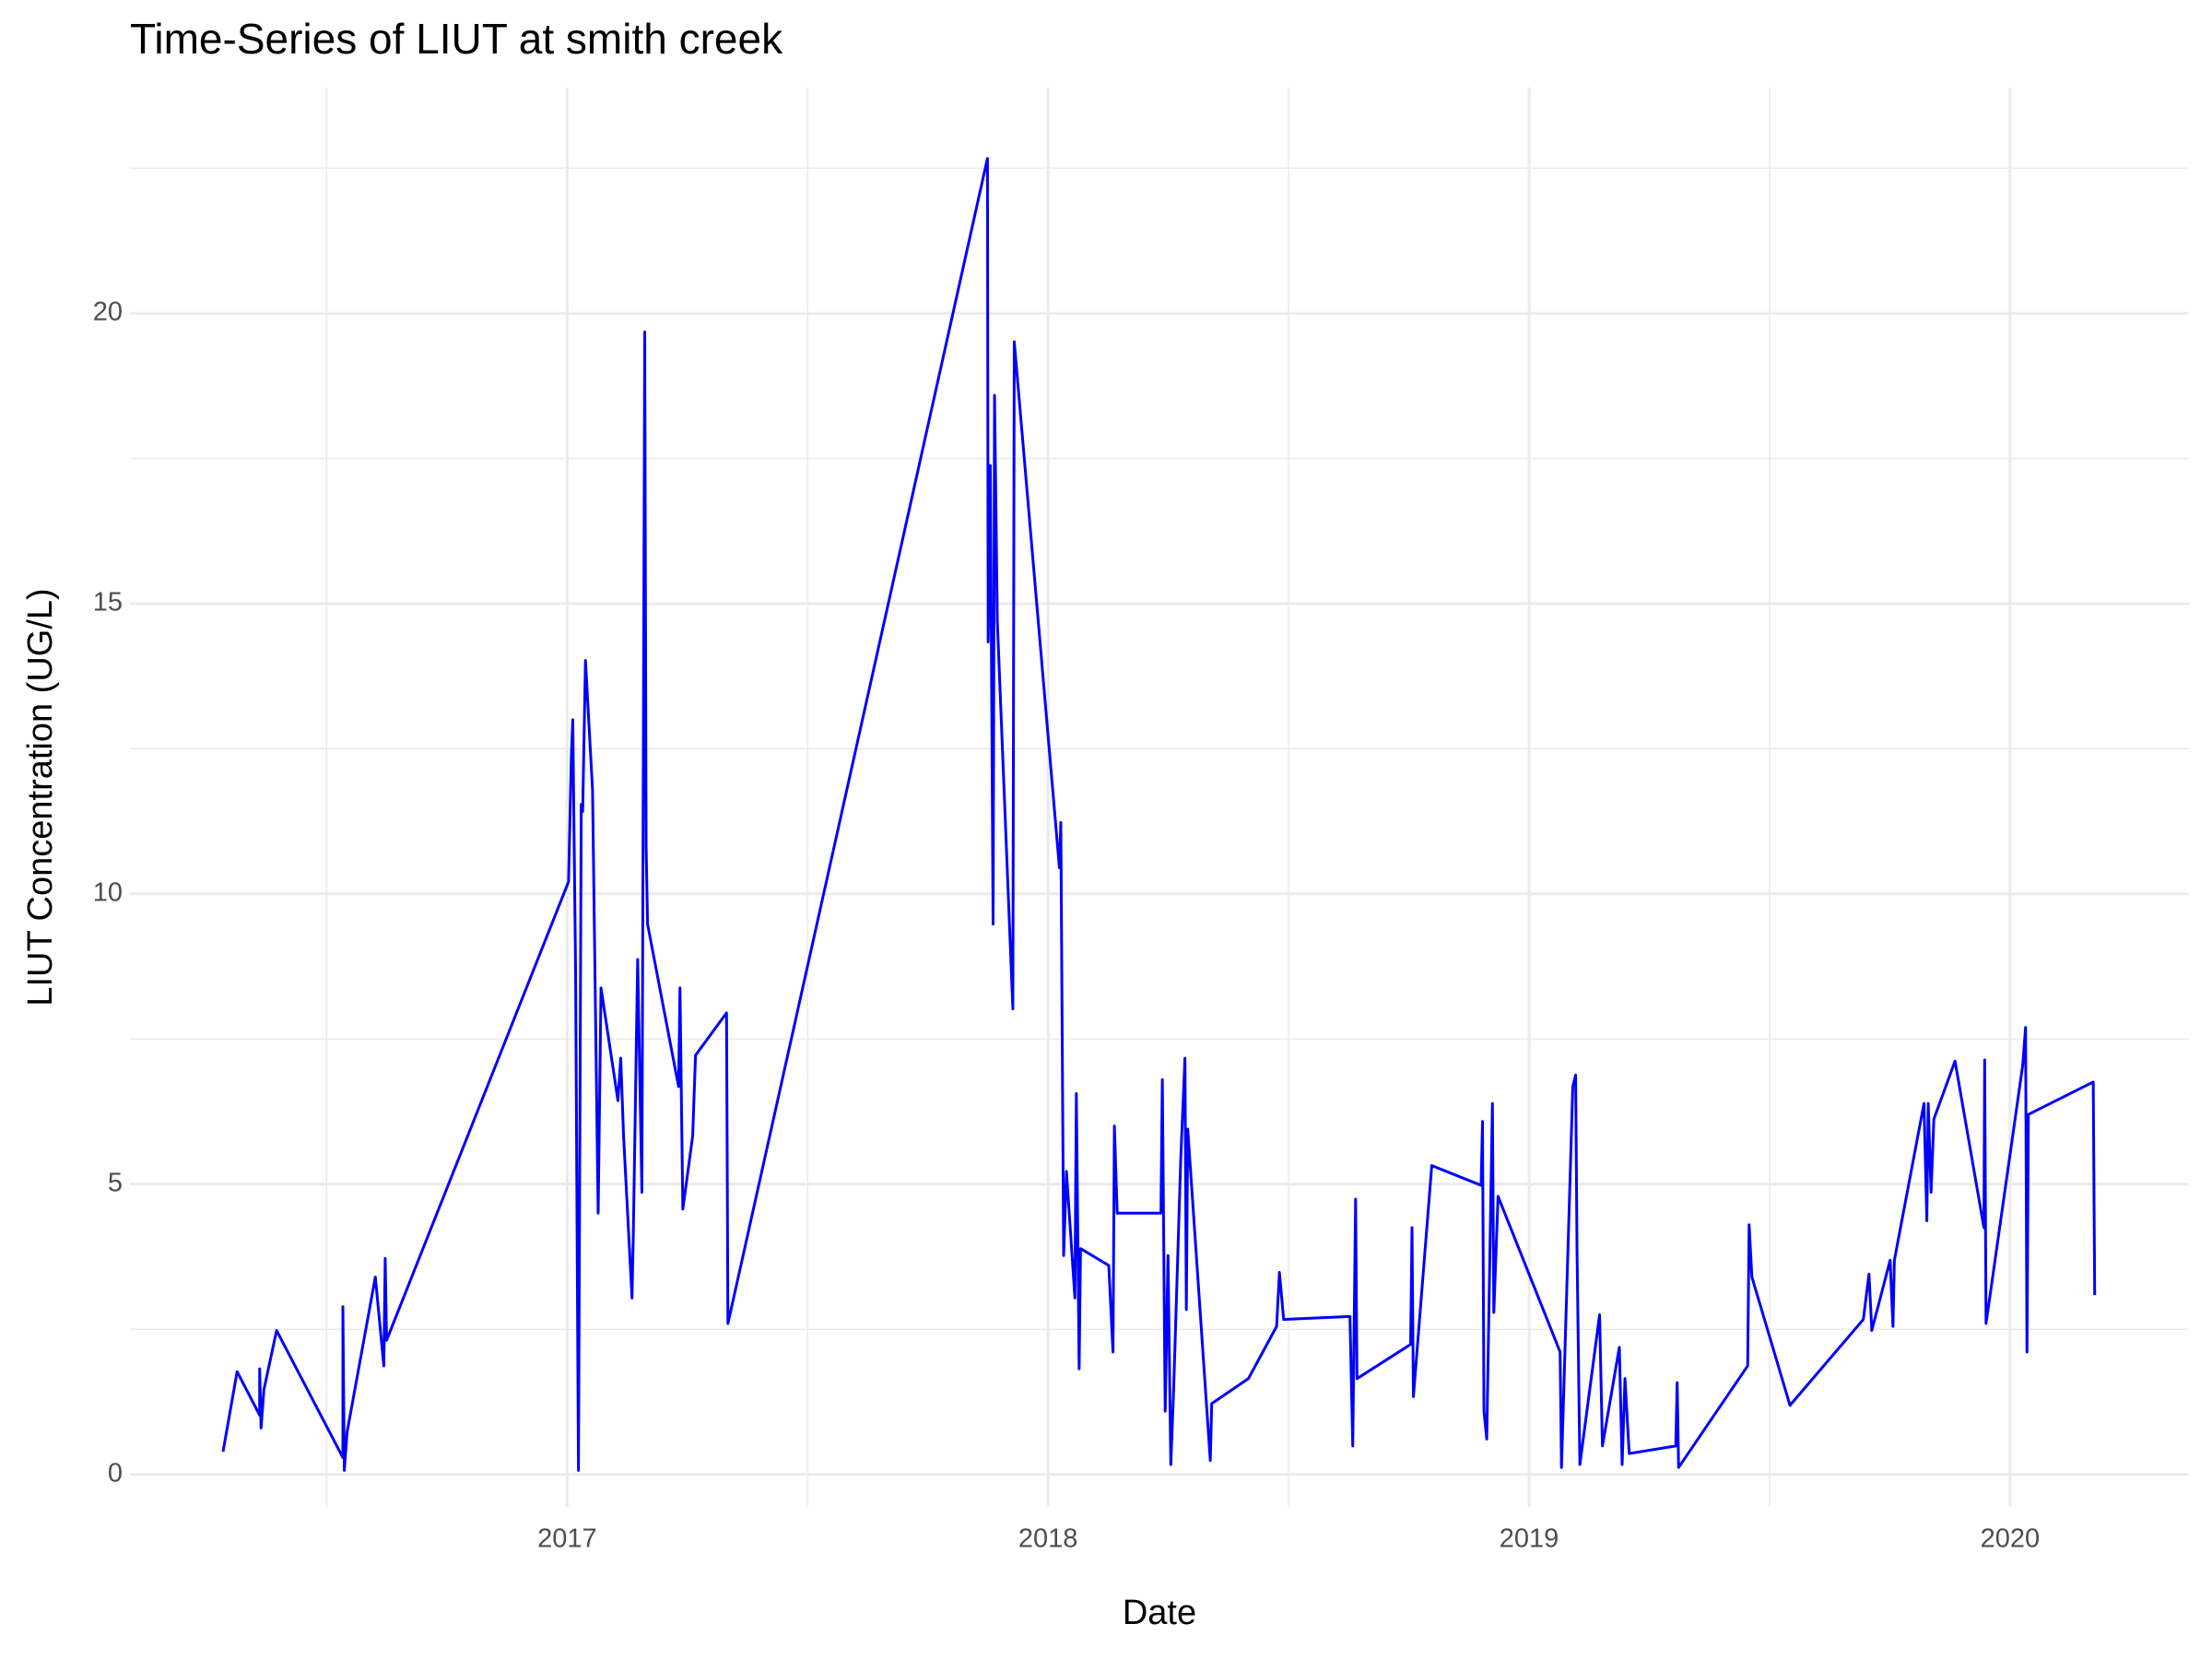 The image size is (2212, 1659). Describe the element at coordinates (115, 1473) in the screenshot. I see `y-tick-label: 0` at that location.